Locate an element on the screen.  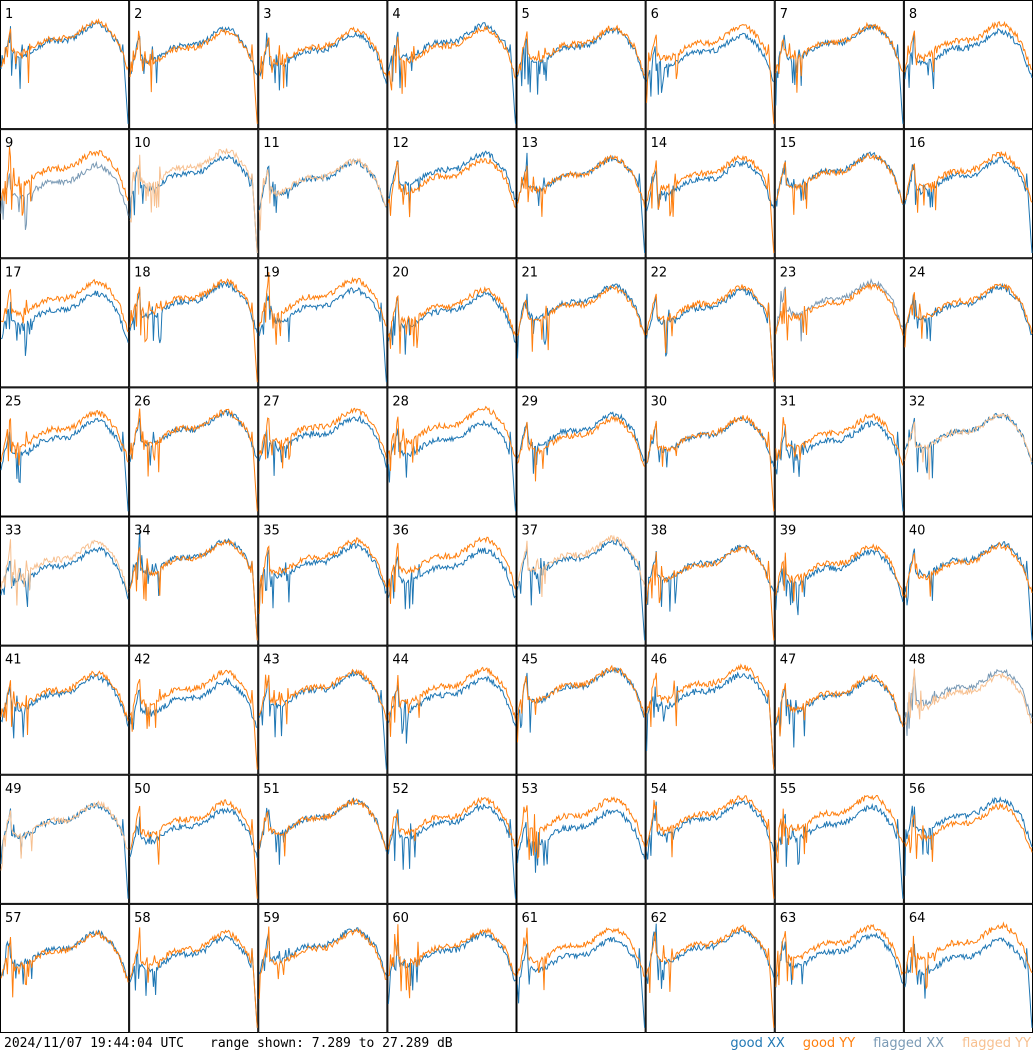
panel-63: 63 is located at coordinates (839, 968).